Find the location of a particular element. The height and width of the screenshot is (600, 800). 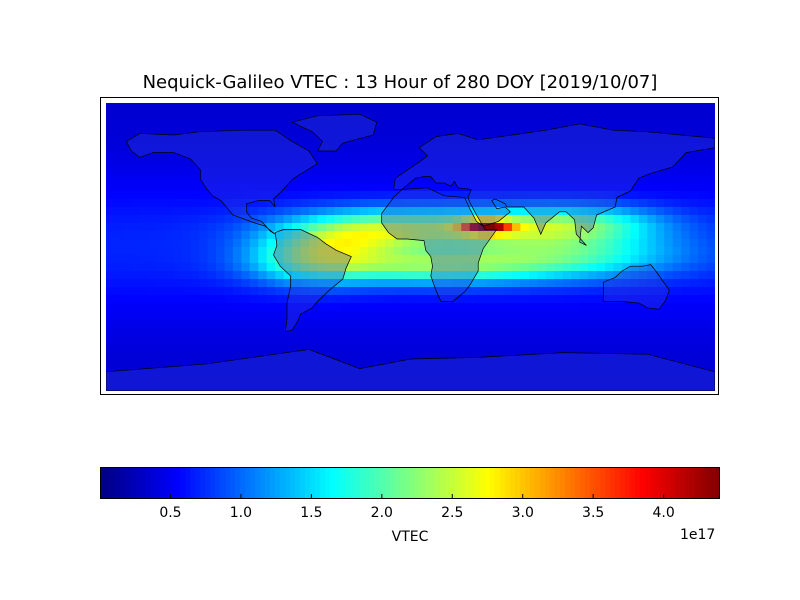

continent-europe-asia is located at coordinates (554, 184).